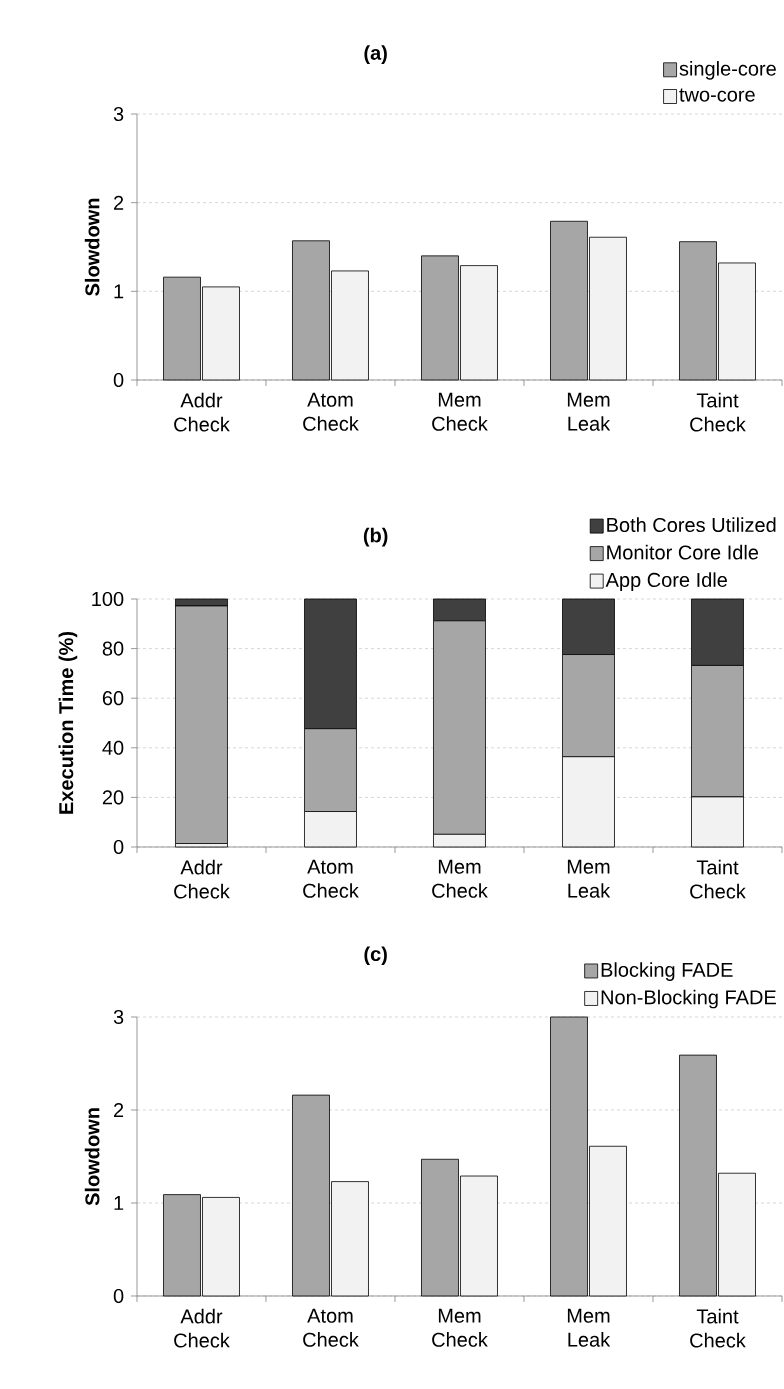 This screenshot has height=1389, width=784. What do you see at coordinates (375, 54) in the screenshot?
I see `chart-title: (a)` at bounding box center [375, 54].